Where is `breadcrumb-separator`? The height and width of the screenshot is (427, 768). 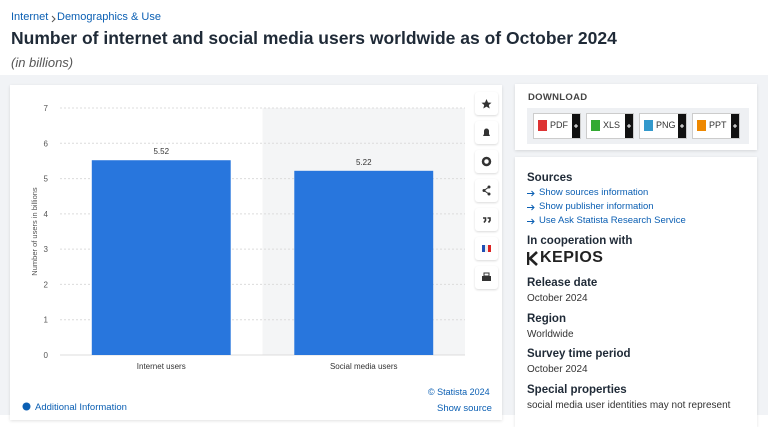
breadcrumb-separator is located at coordinates (53, 19).